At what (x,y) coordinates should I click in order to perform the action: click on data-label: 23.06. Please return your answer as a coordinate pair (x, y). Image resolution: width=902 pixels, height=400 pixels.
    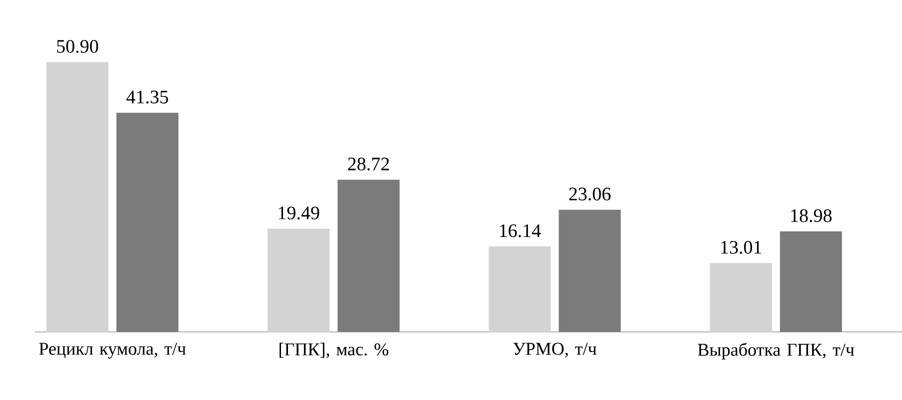
    Looking at the image, I should click on (590, 194).